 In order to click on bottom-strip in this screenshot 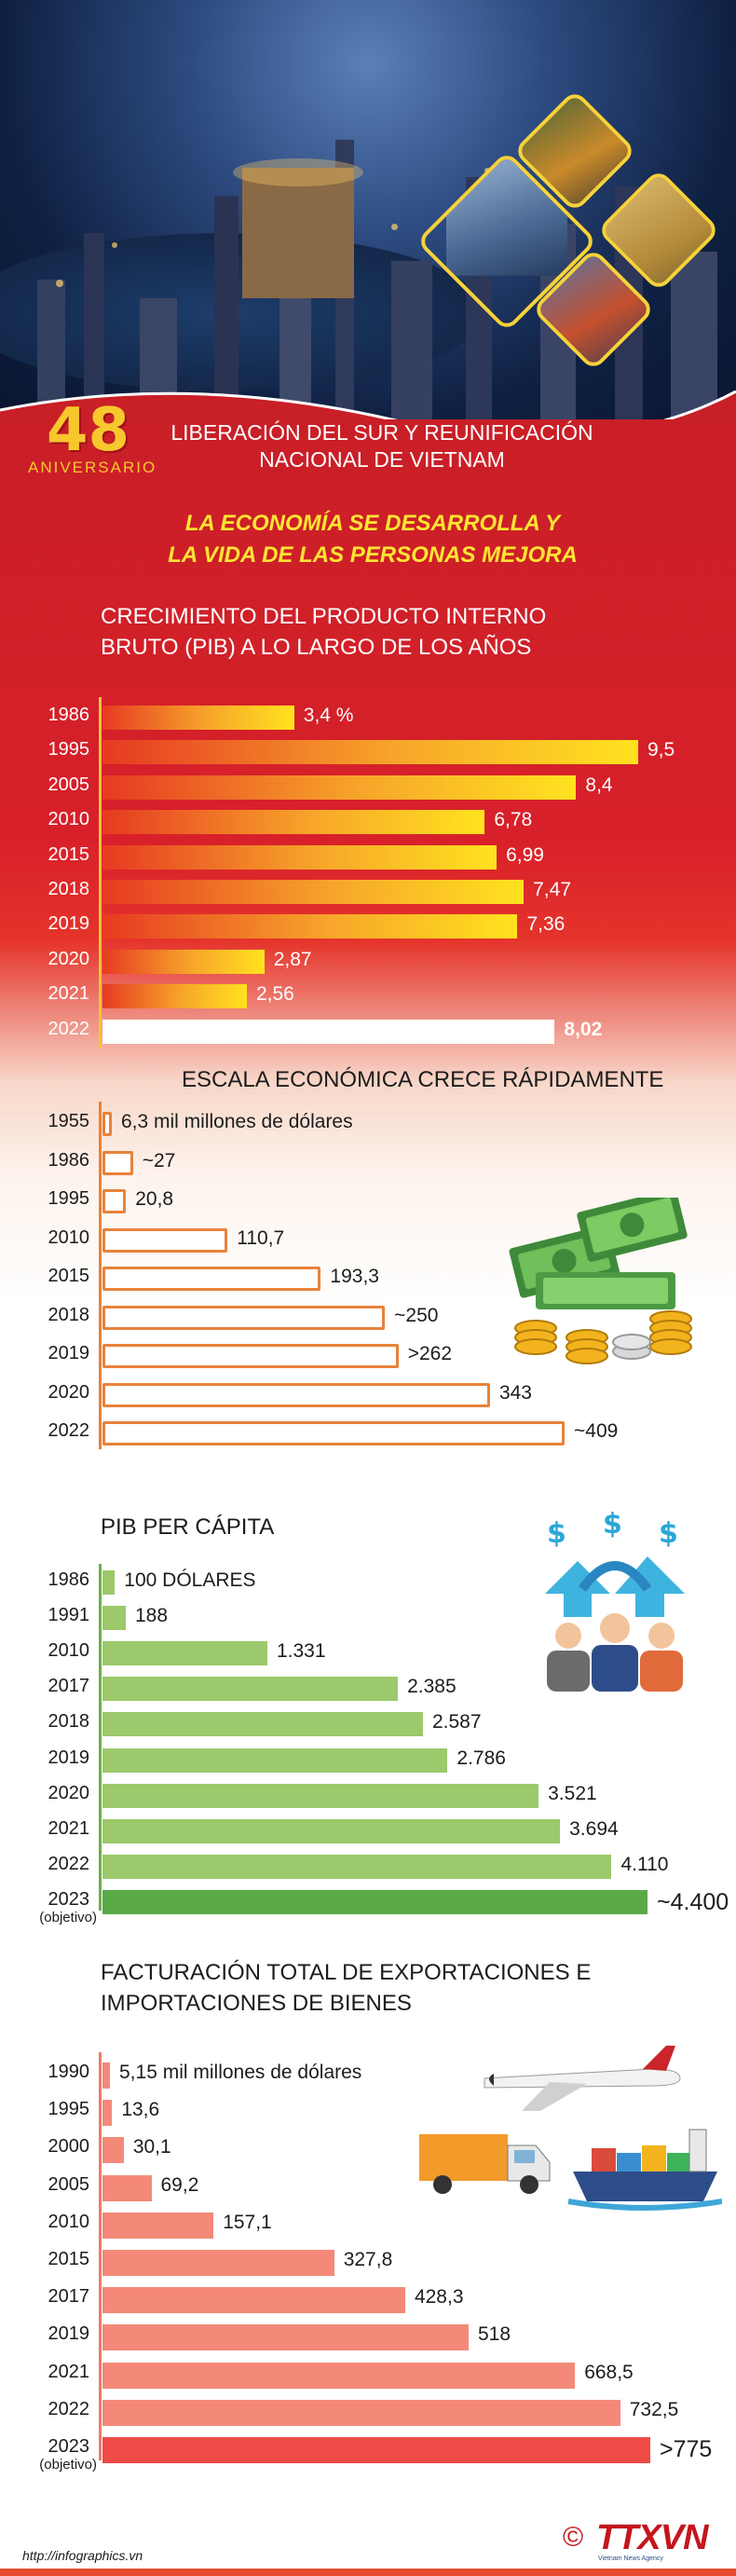, I will do `click(368, 2572)`.